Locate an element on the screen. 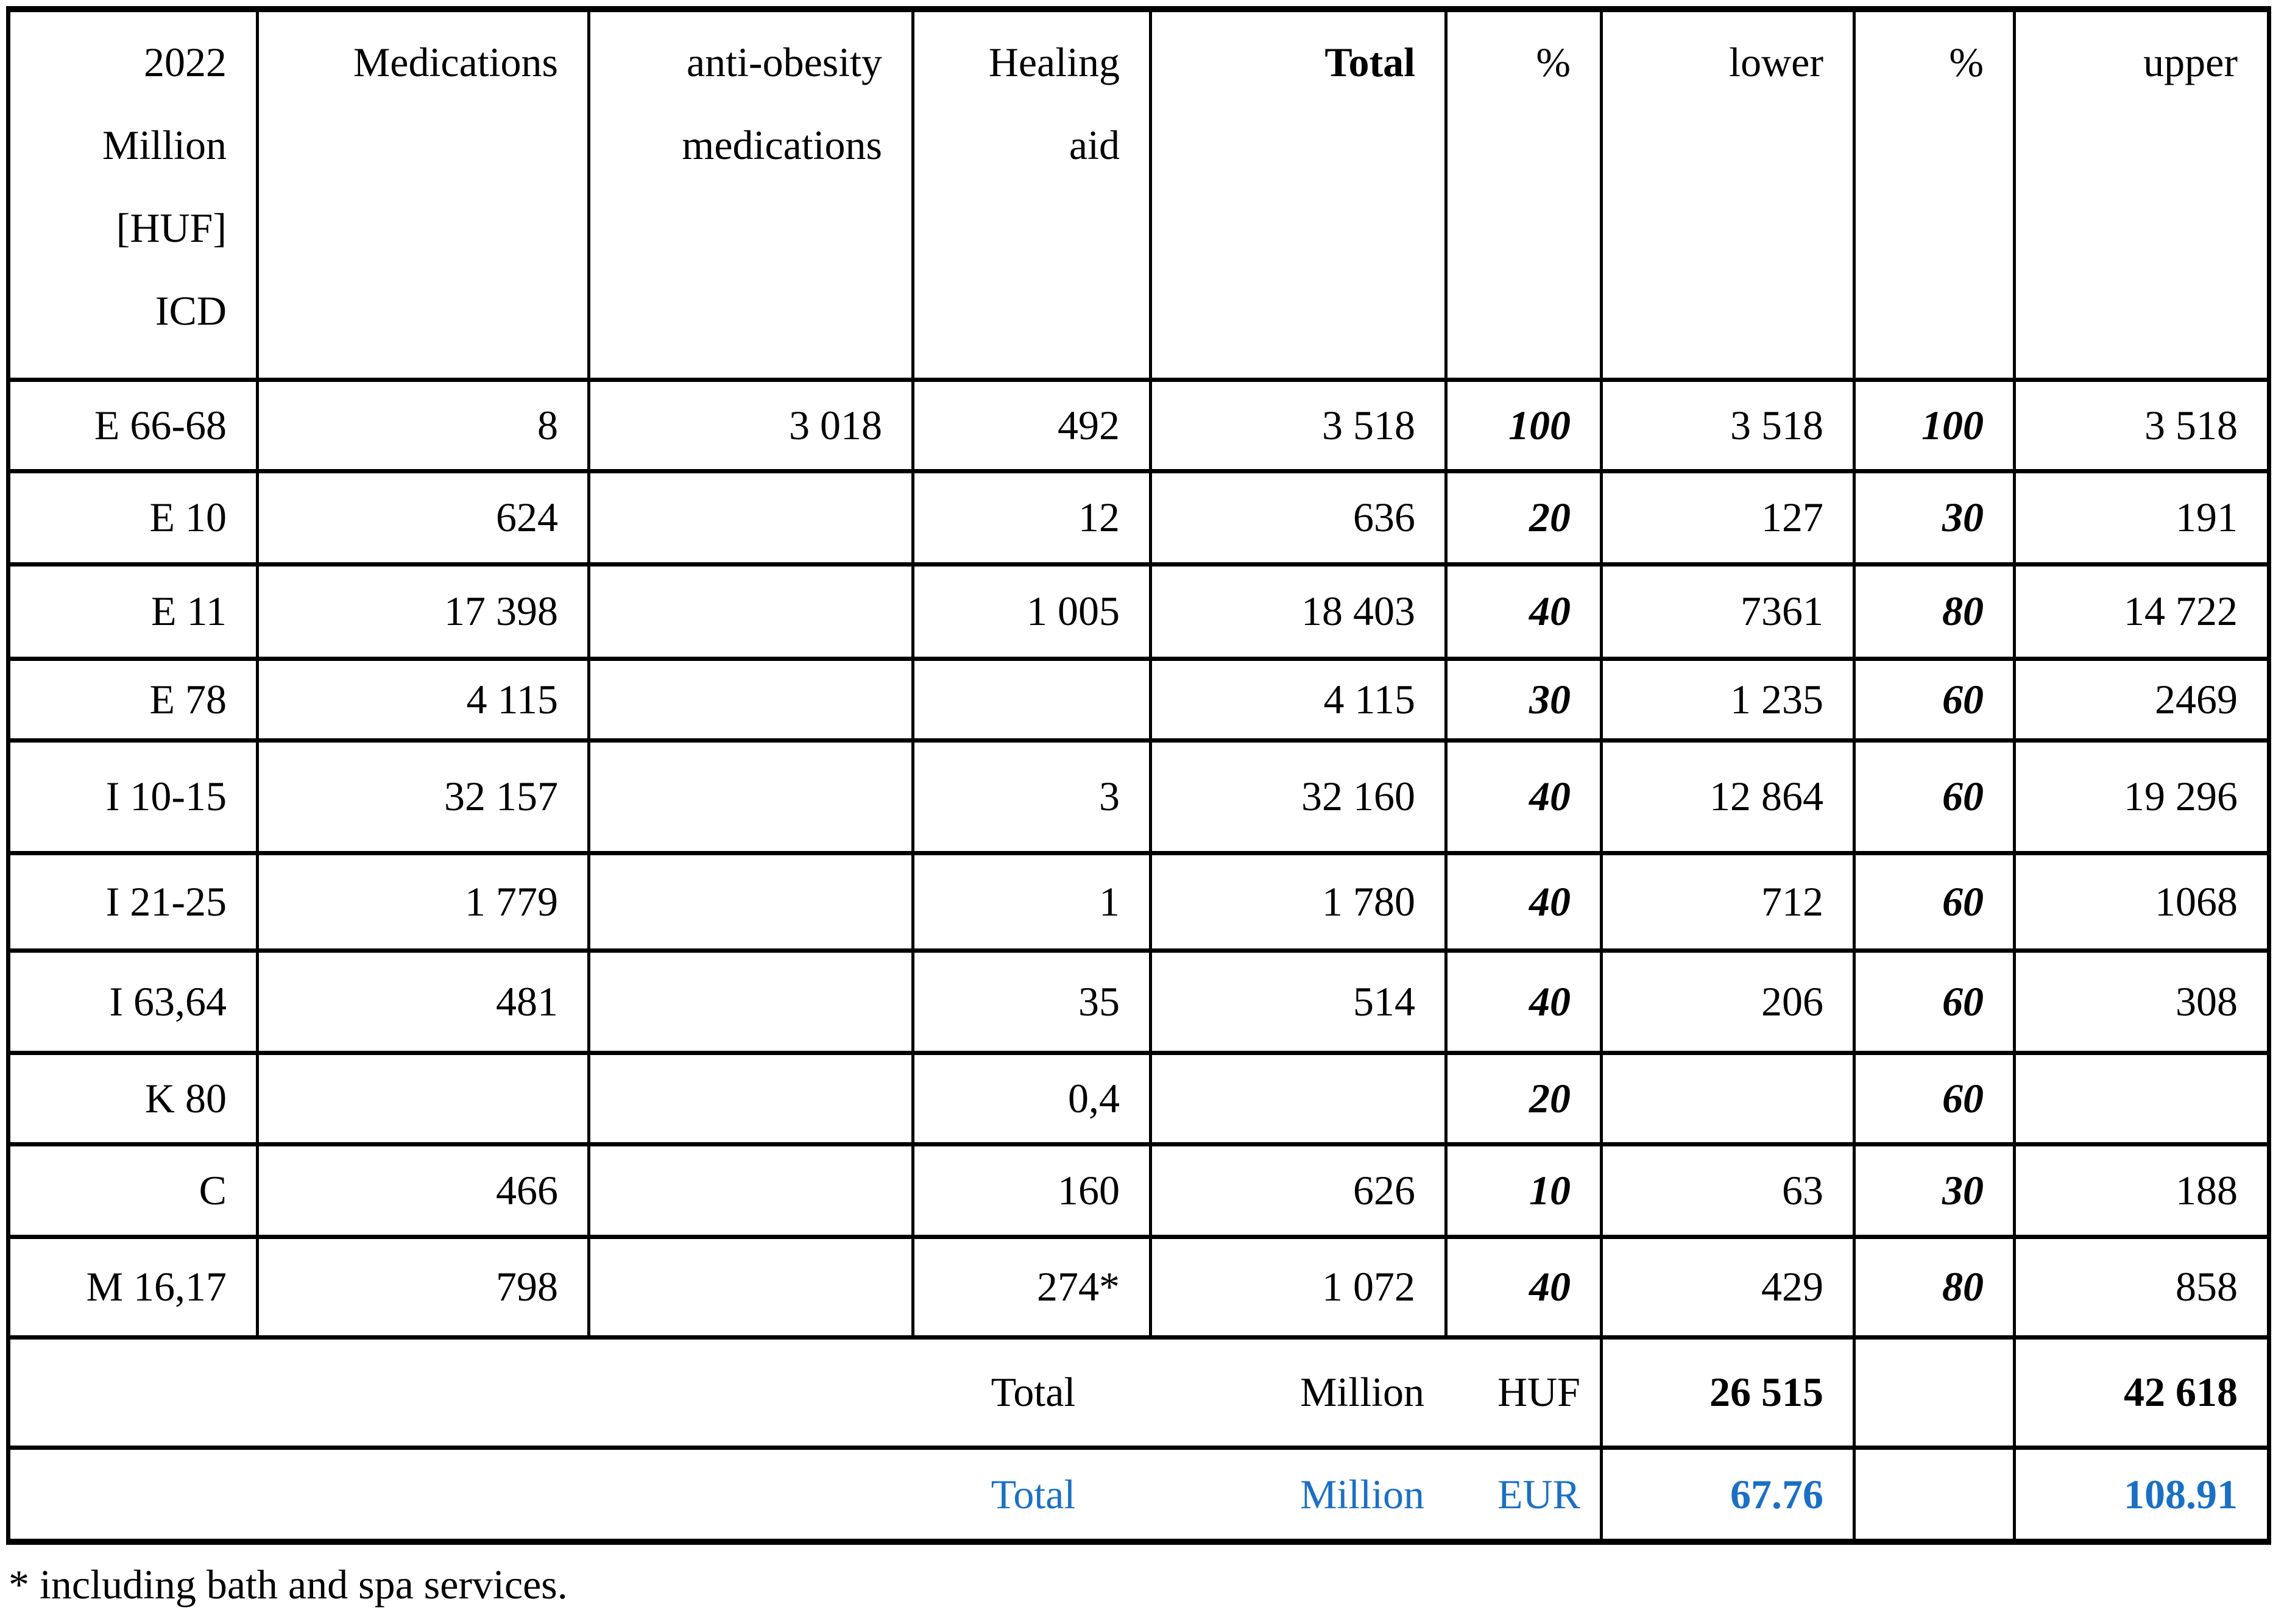  cell-pct-2: 80 is located at coordinates (1935, 611).